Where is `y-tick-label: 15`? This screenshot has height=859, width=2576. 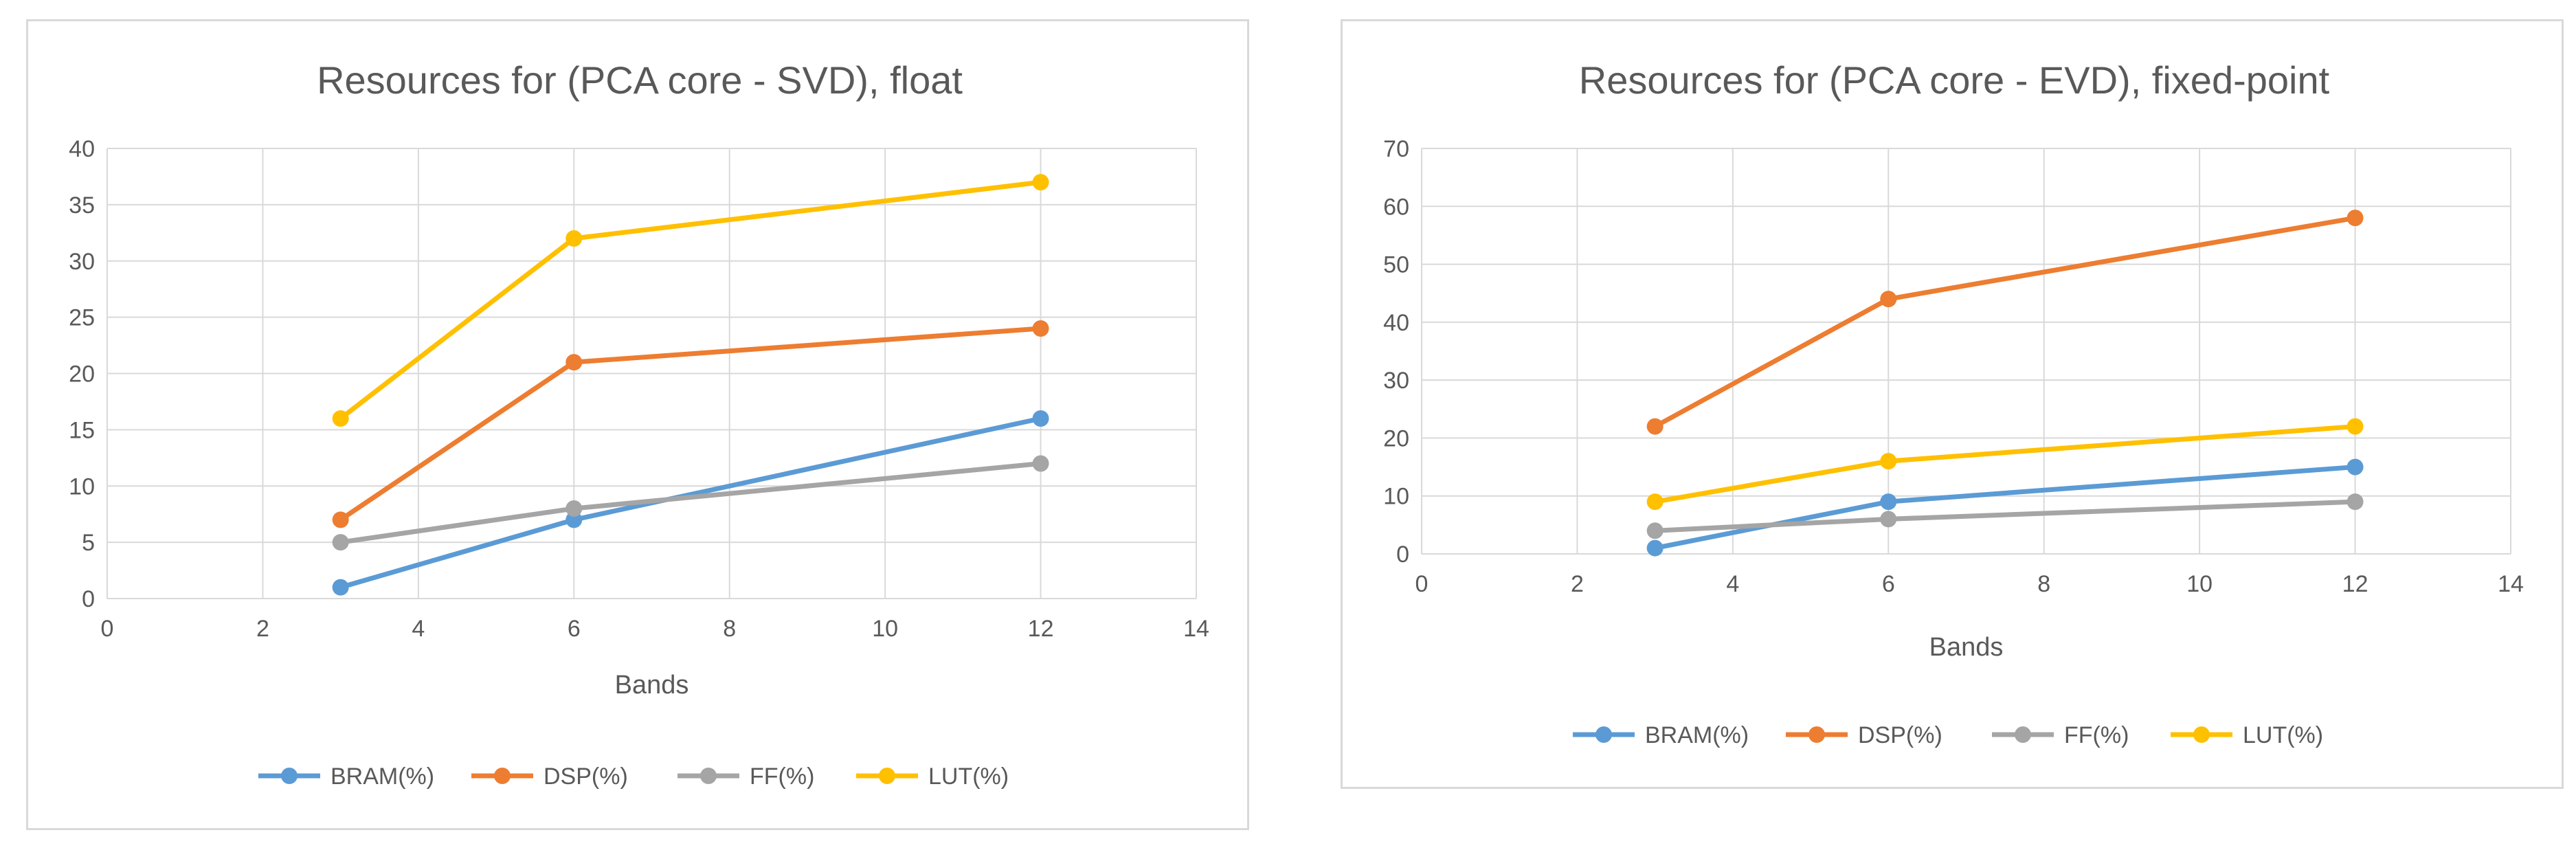 y-tick-label: 15 is located at coordinates (82, 430).